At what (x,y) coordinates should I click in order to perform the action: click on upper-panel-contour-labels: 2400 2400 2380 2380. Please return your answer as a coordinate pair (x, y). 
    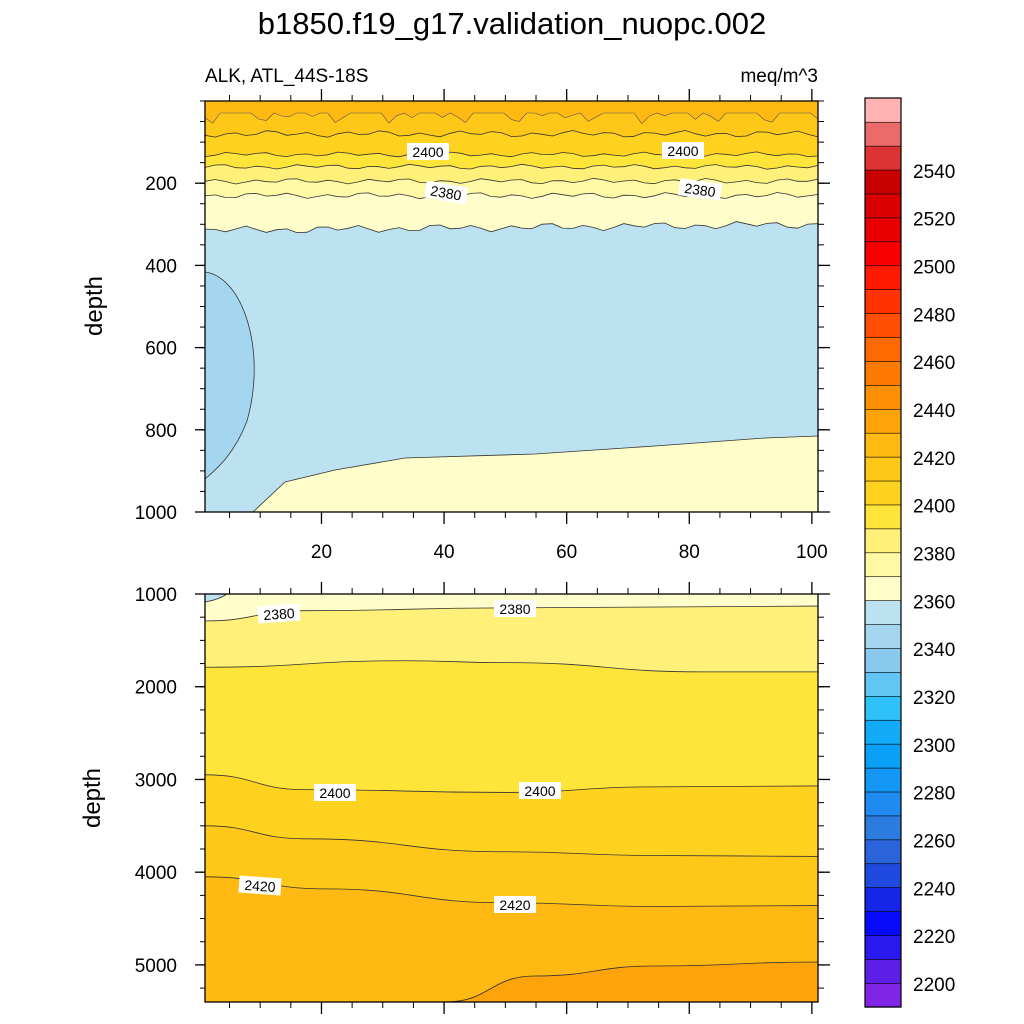
    Looking at the image, I should click on (565, 173).